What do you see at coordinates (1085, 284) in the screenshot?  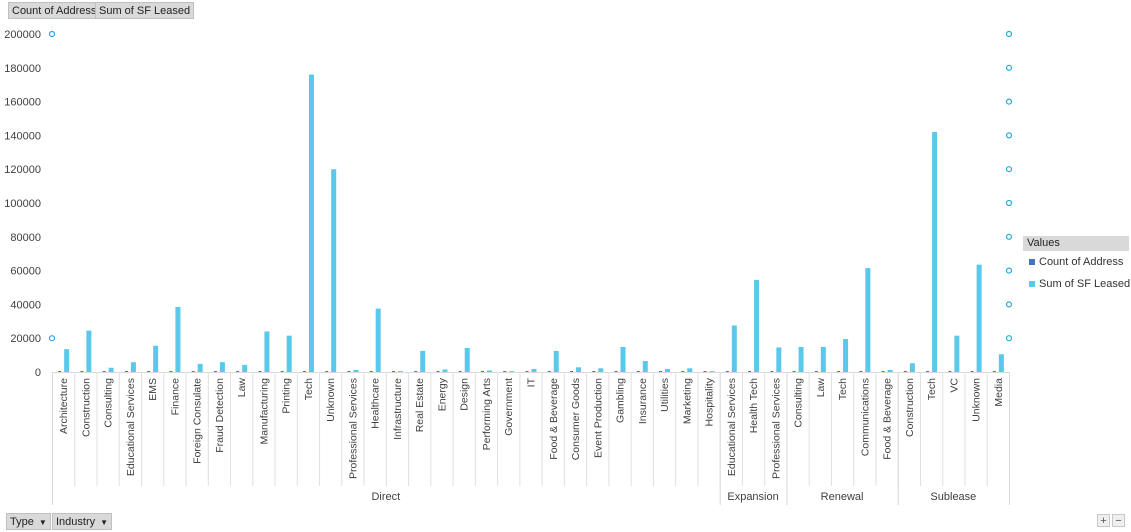 I see `legend-label-sum: Sum of SF Leased` at bounding box center [1085, 284].